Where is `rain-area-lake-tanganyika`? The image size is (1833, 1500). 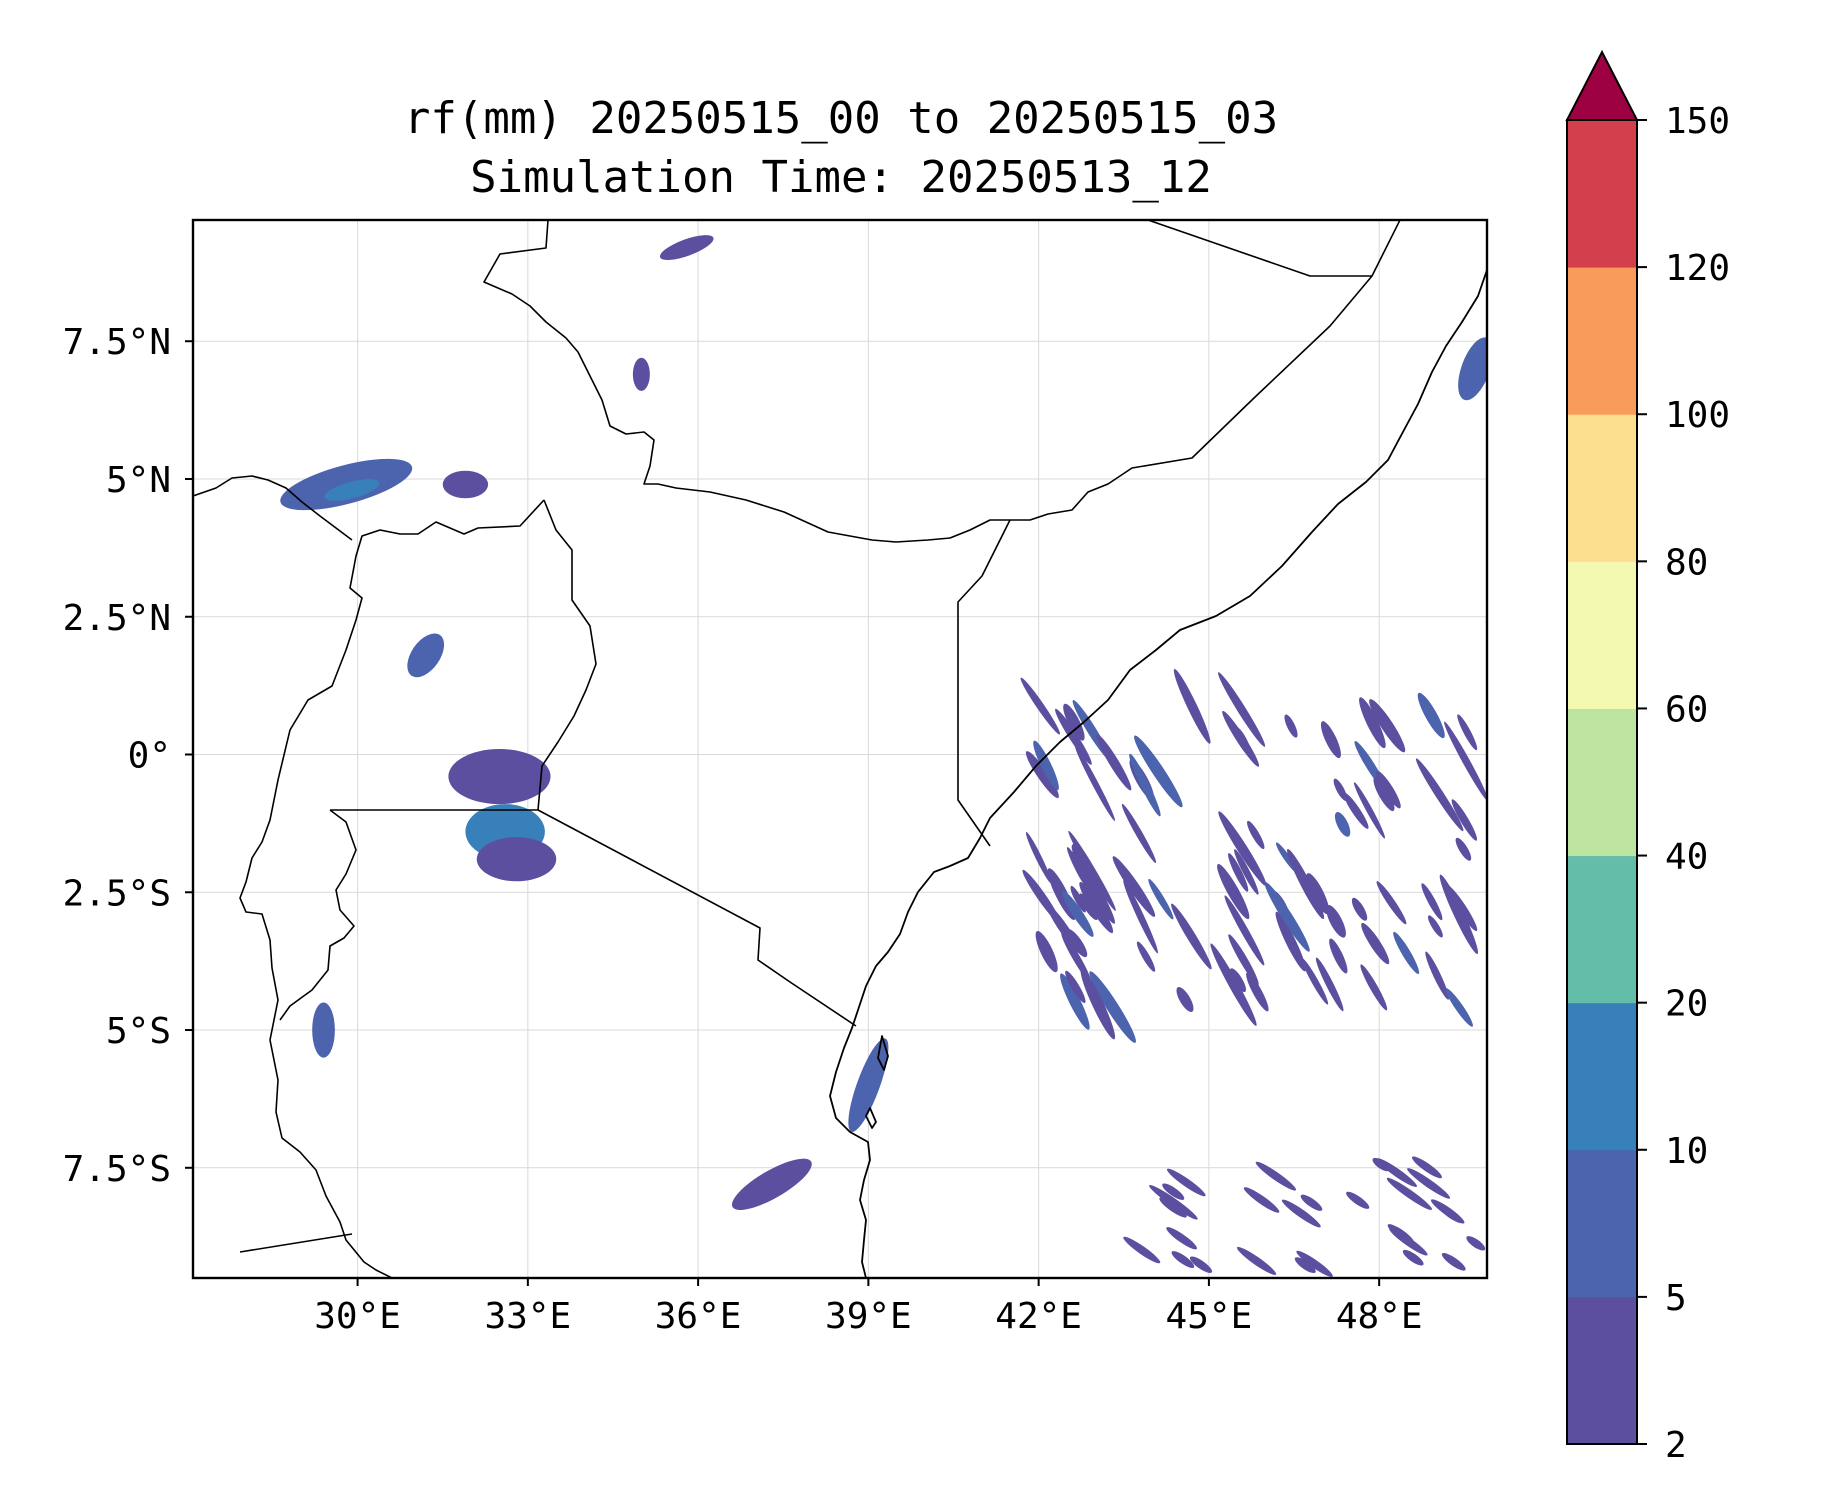
rain-area-lake-tanganyika is located at coordinates (323, 1030).